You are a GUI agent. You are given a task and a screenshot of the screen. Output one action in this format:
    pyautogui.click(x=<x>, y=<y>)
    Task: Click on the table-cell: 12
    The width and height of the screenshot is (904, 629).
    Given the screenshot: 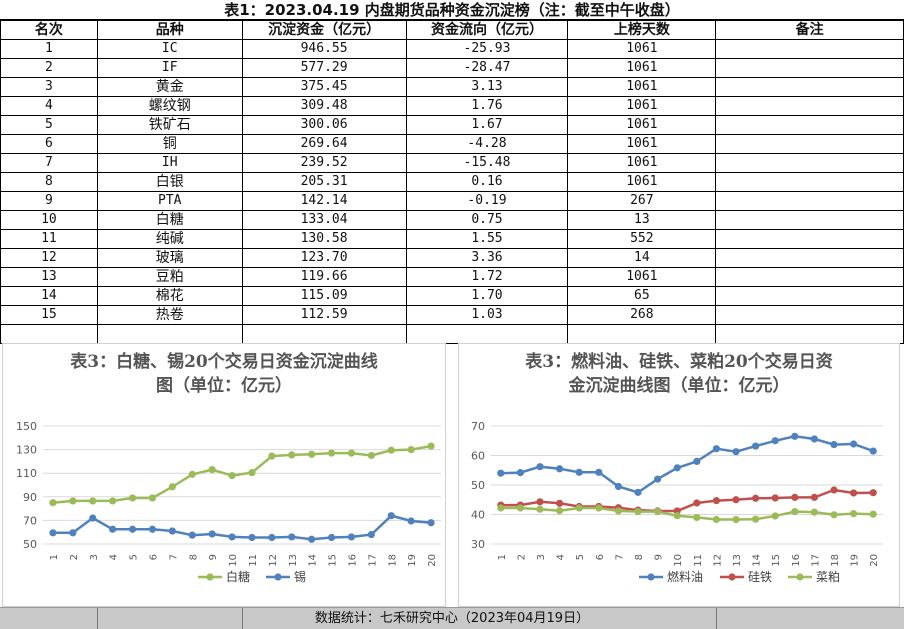 What is the action you would take?
    pyautogui.click(x=49, y=258)
    